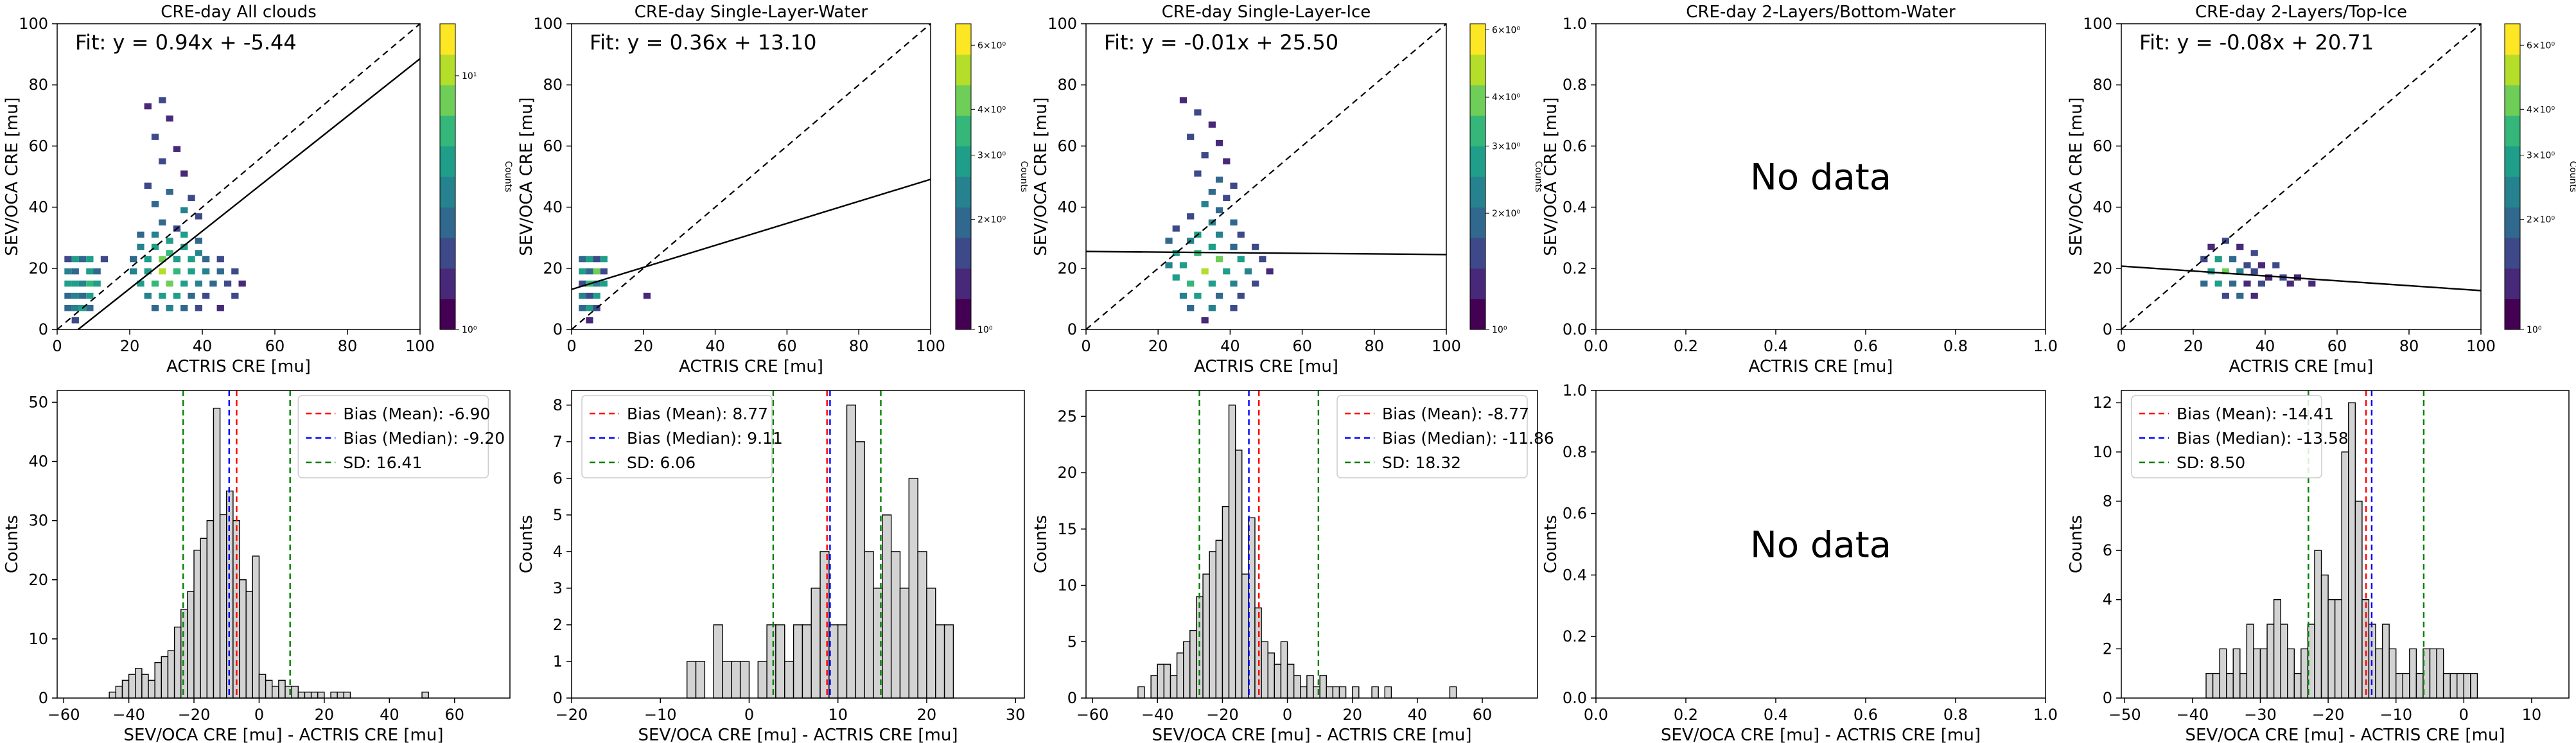 This screenshot has height=743, width=2576. Describe the element at coordinates (64, 715) in the screenshot. I see `x-tick-label: −60` at that location.